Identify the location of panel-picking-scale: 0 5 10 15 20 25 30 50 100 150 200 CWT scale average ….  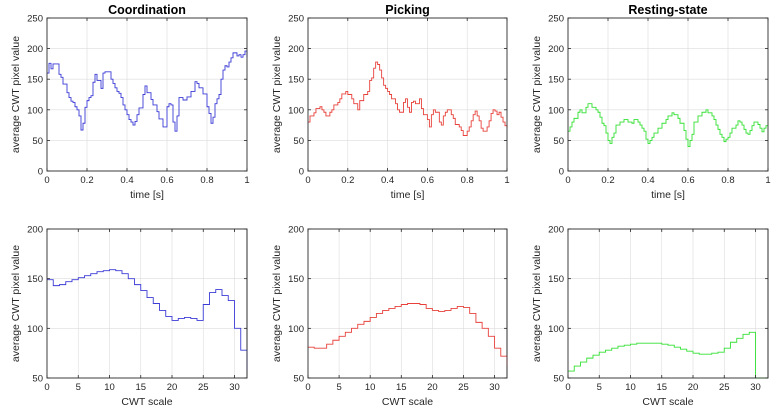
(389, 316).